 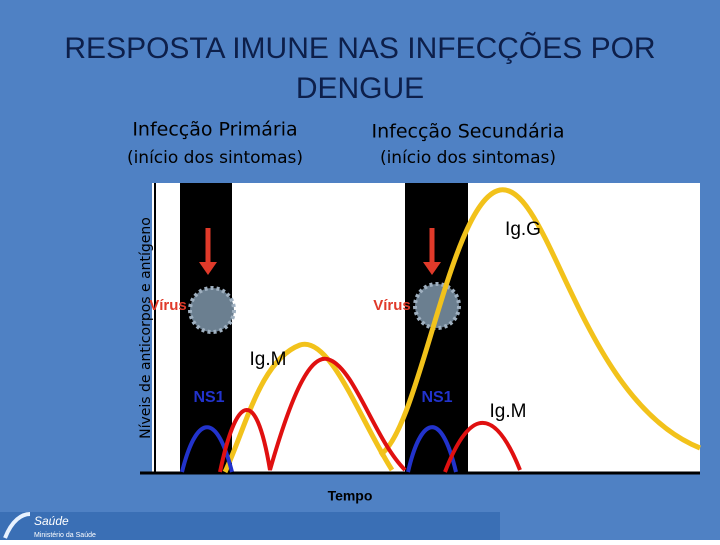 I want to click on igm-curve, so click(x=308, y=407).